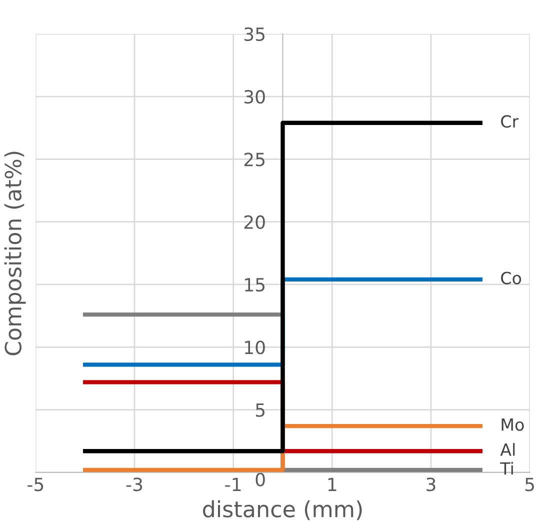 The width and height of the screenshot is (549, 522). Describe the element at coordinates (15, 254) in the screenshot. I see `y-axis-title: Composition (at%)` at that location.